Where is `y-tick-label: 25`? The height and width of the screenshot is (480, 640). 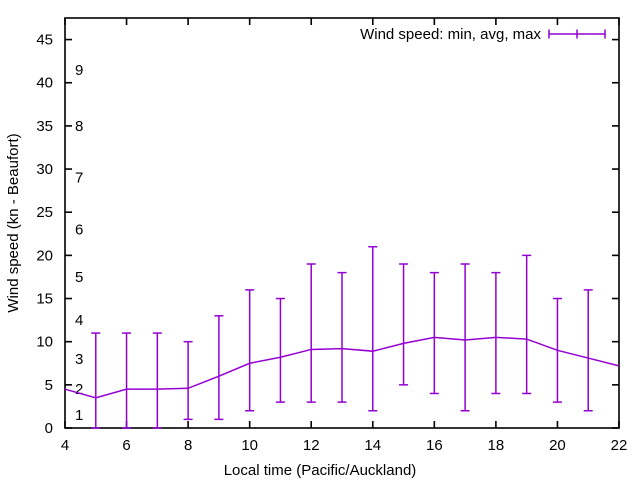 y-tick-label: 25 is located at coordinates (44, 212).